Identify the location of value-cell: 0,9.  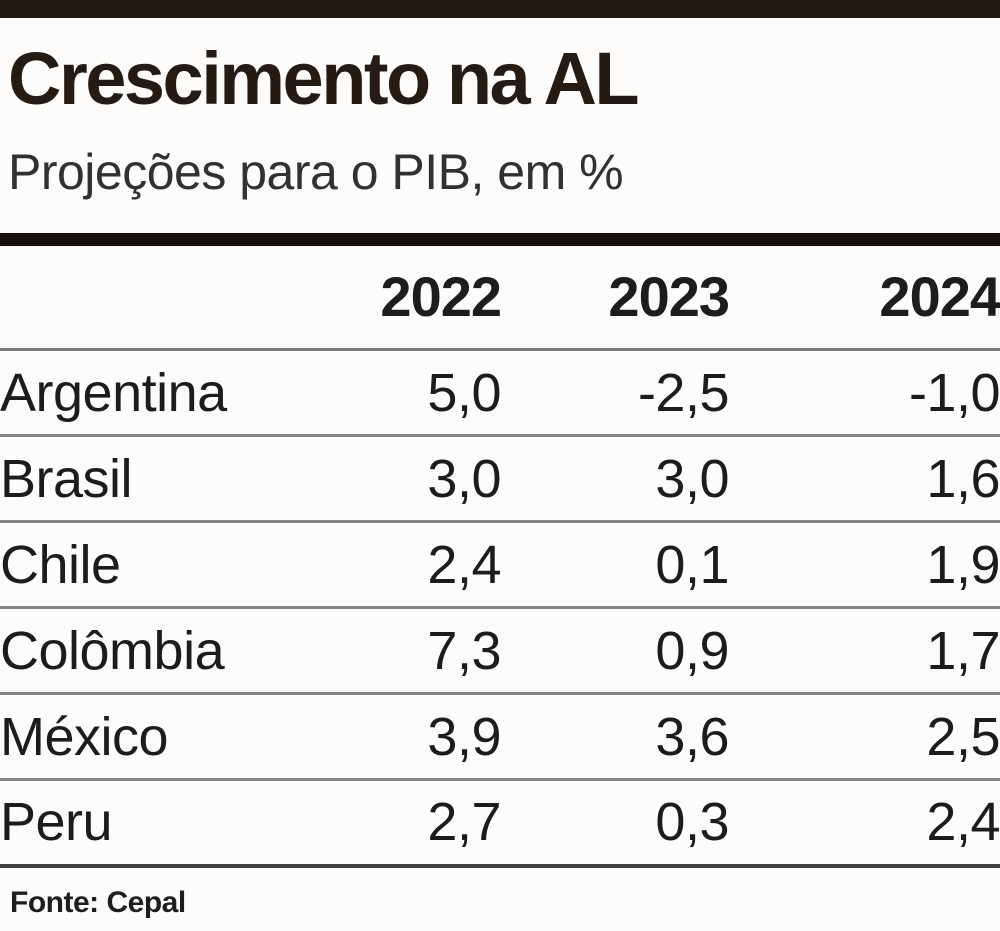
(615, 651).